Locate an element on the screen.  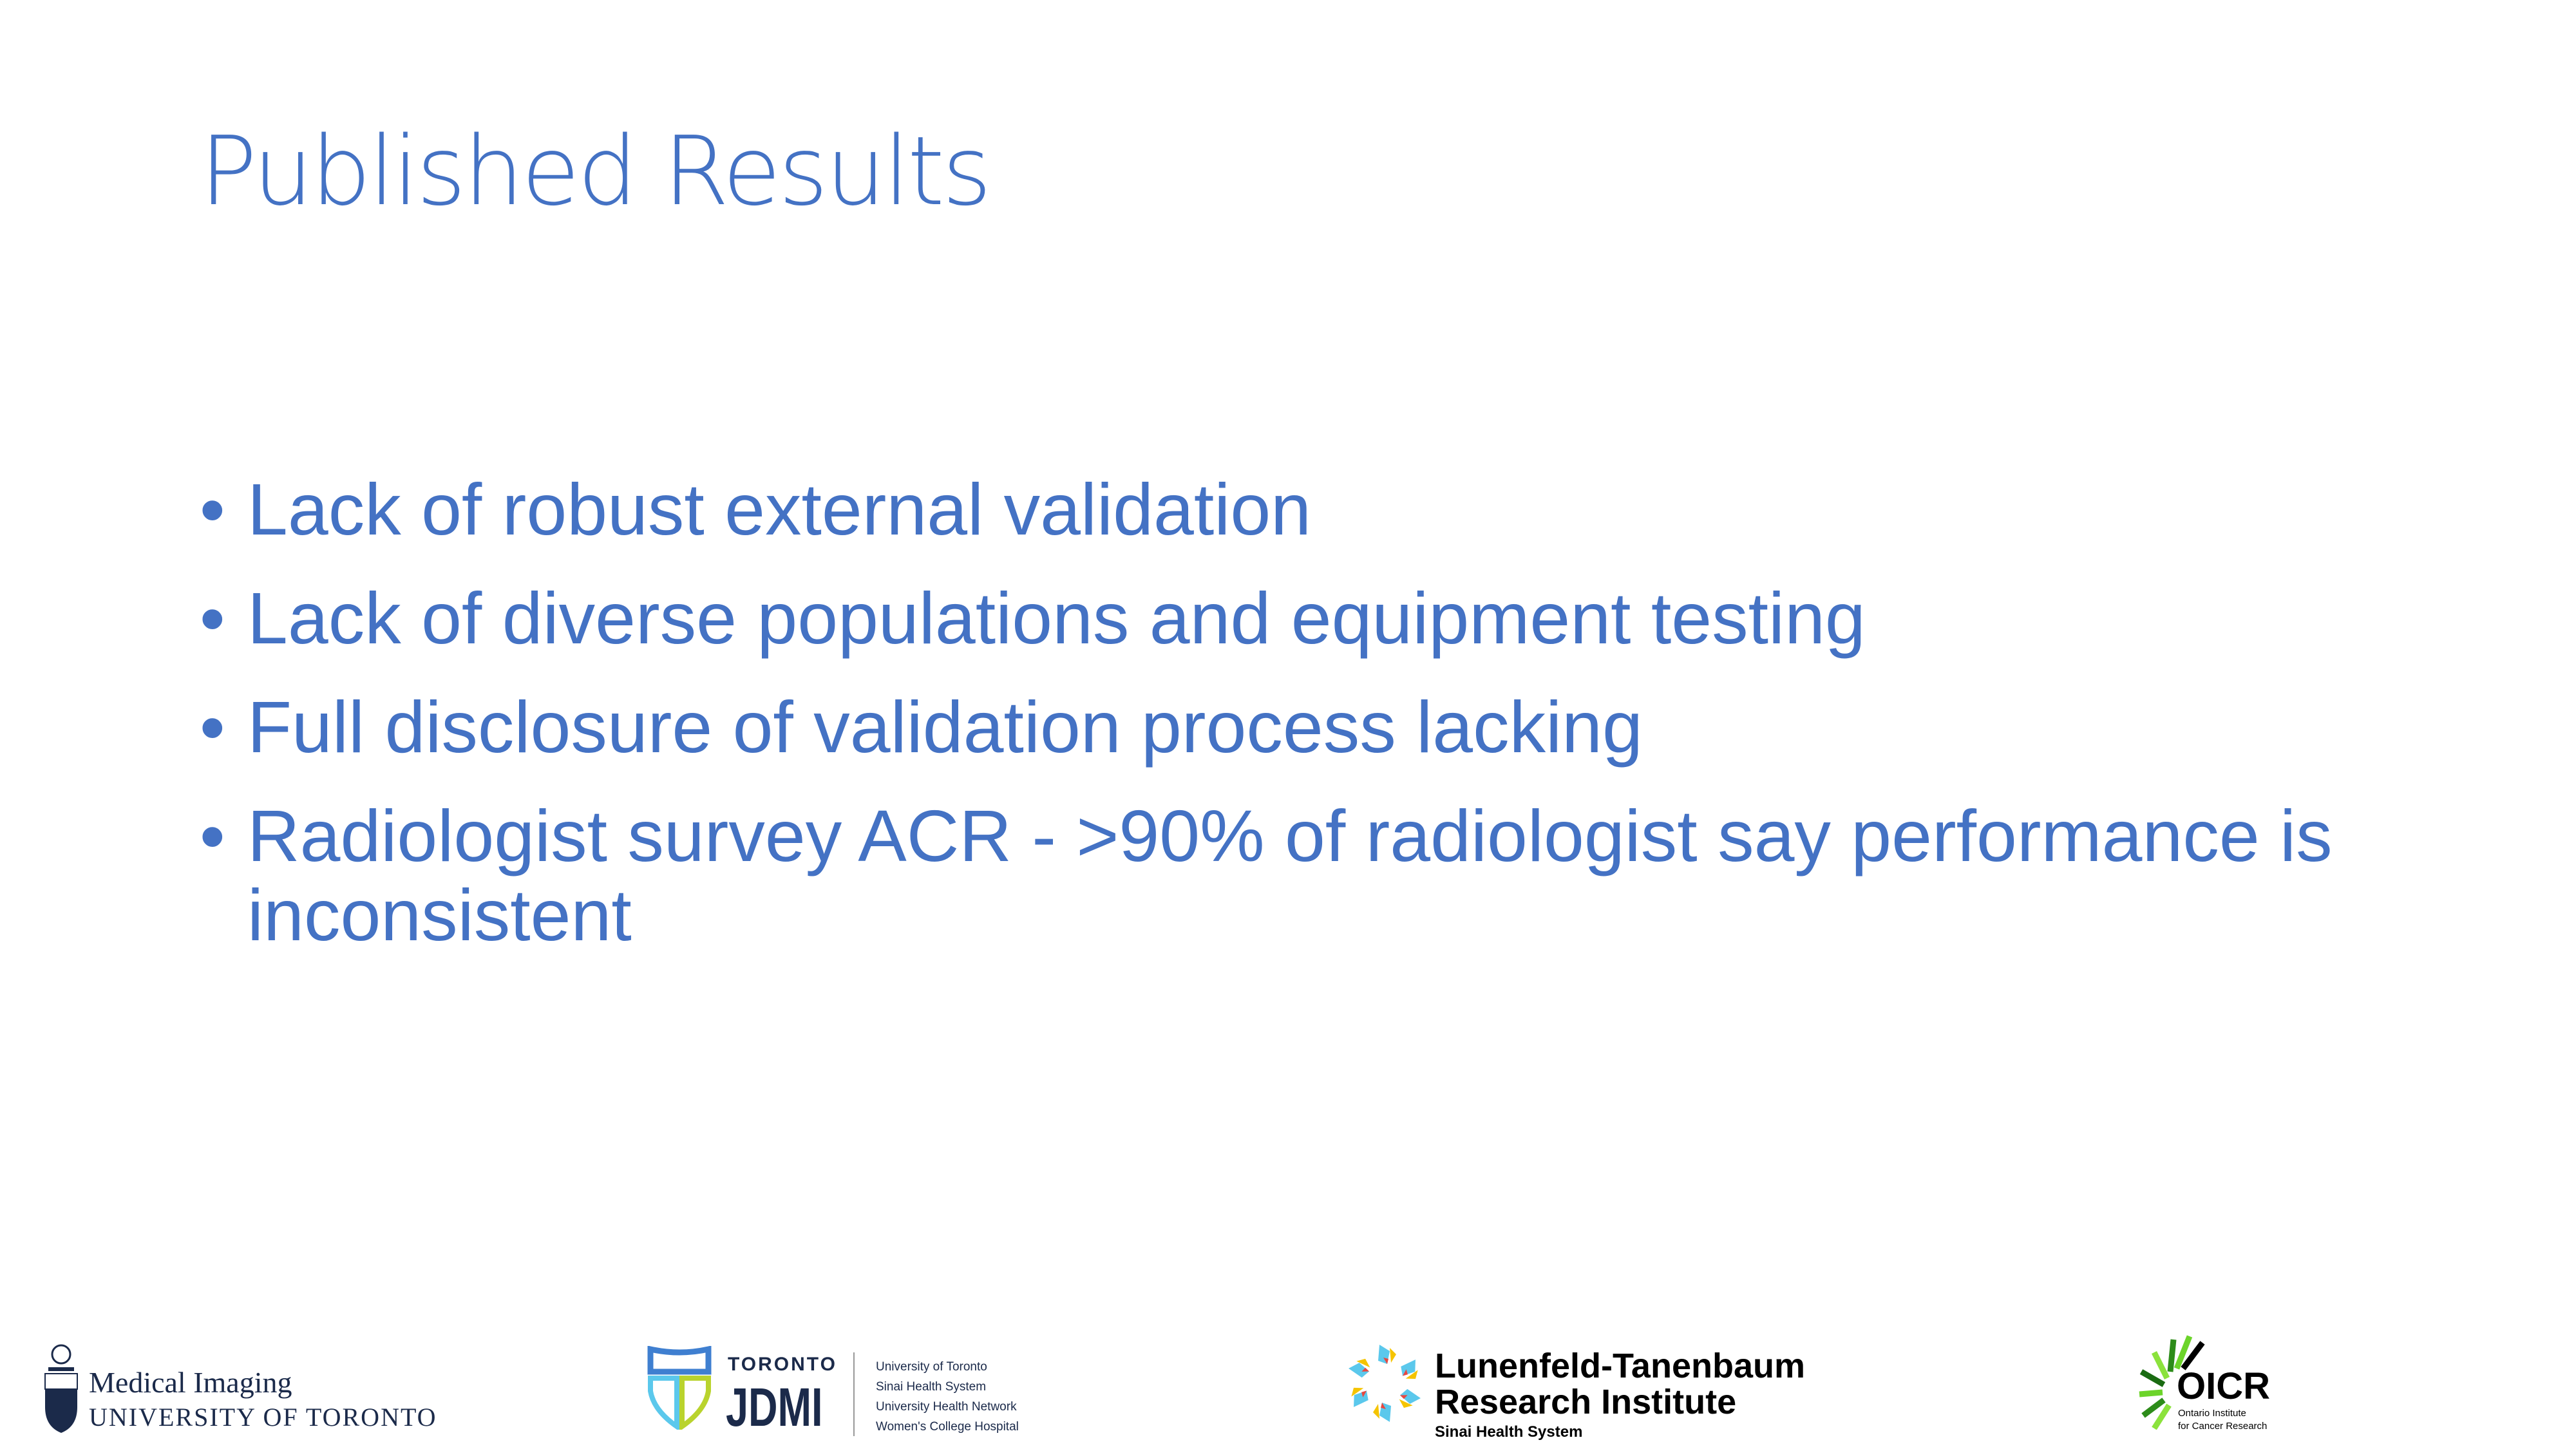
jdmi-partner: Sinai Health System is located at coordinates (932, 1387).